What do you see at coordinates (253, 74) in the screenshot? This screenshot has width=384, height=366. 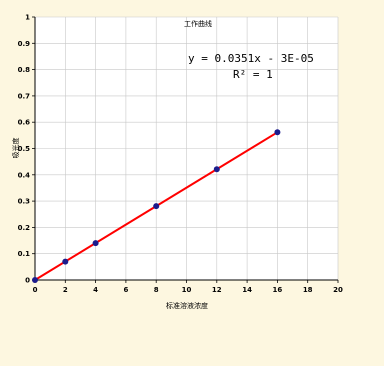 I see `trendline-r-squared: R² = 1` at bounding box center [253, 74].